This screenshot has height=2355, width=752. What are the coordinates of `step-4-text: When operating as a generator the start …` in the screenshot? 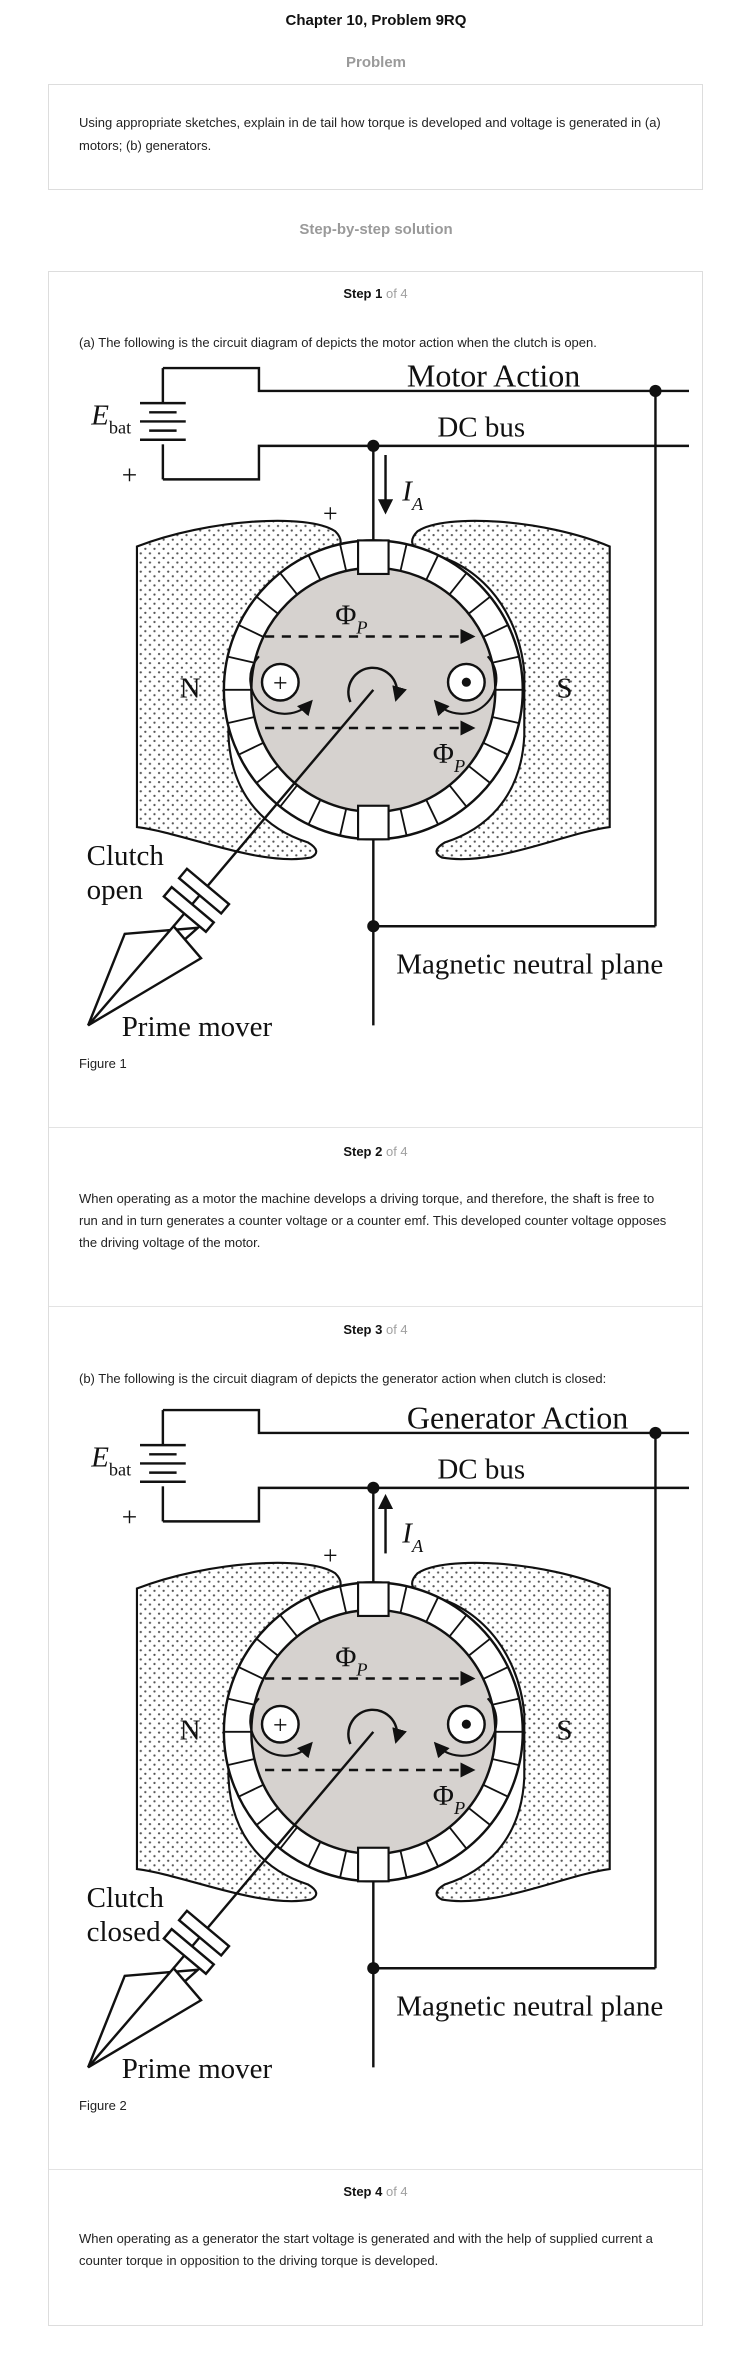 It's located at (366, 2249).